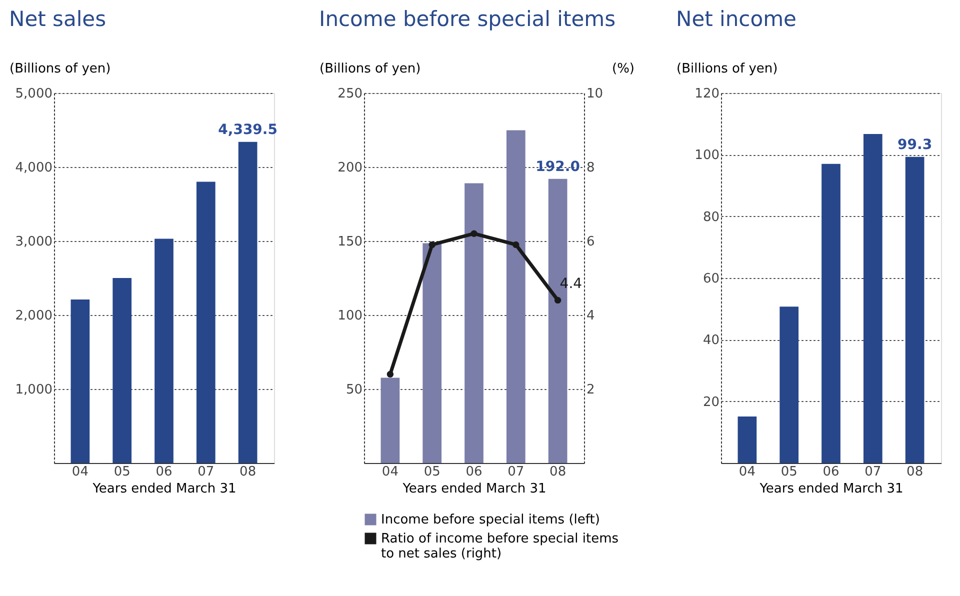  Describe the element at coordinates (33, 168) in the screenshot. I see `y-tick-label: 4,000` at that location.